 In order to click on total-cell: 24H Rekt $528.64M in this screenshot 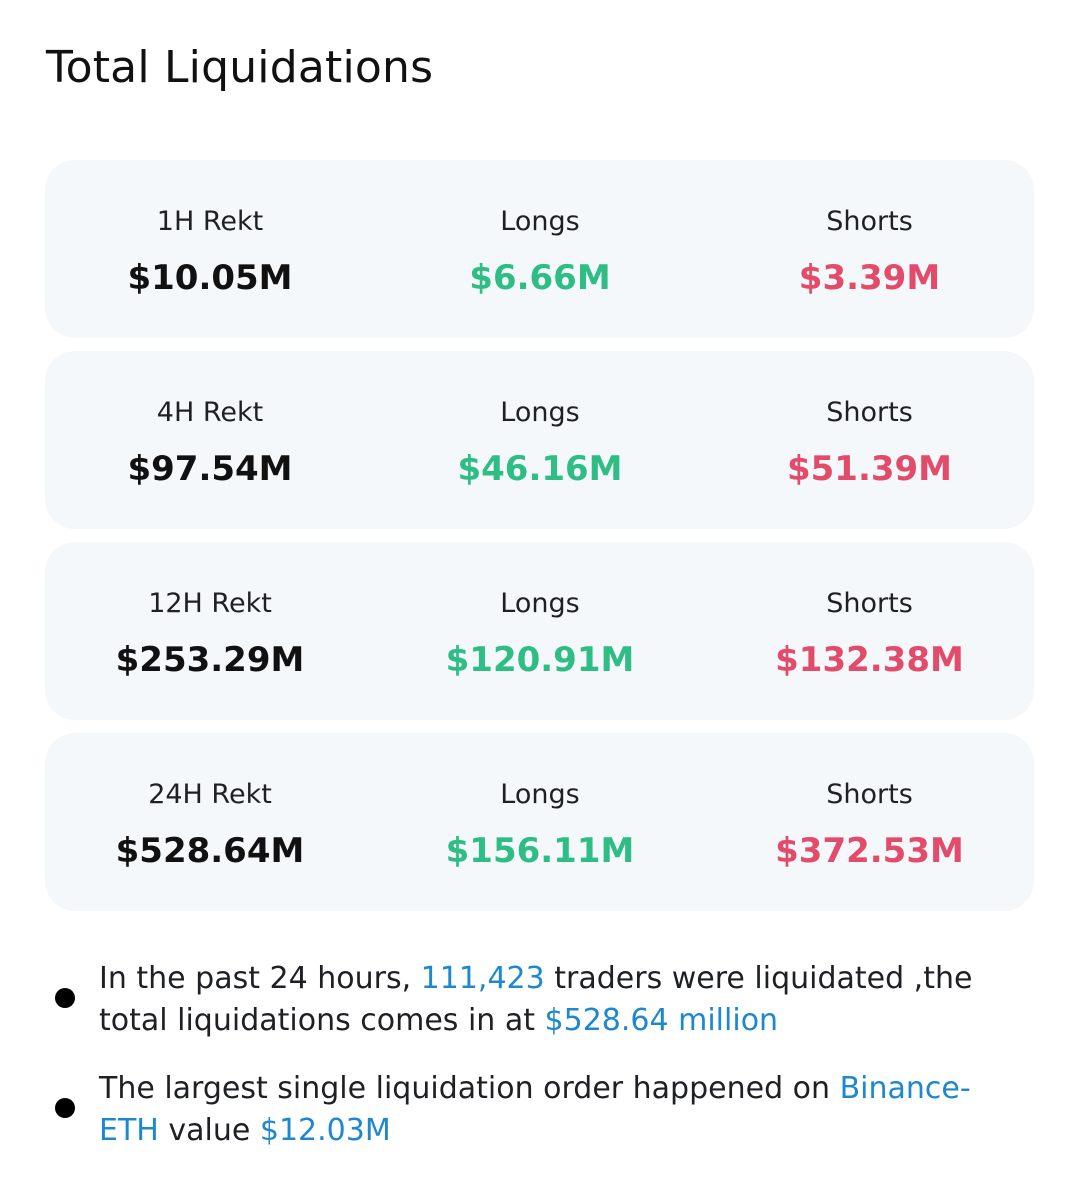, I will do `click(210, 822)`.